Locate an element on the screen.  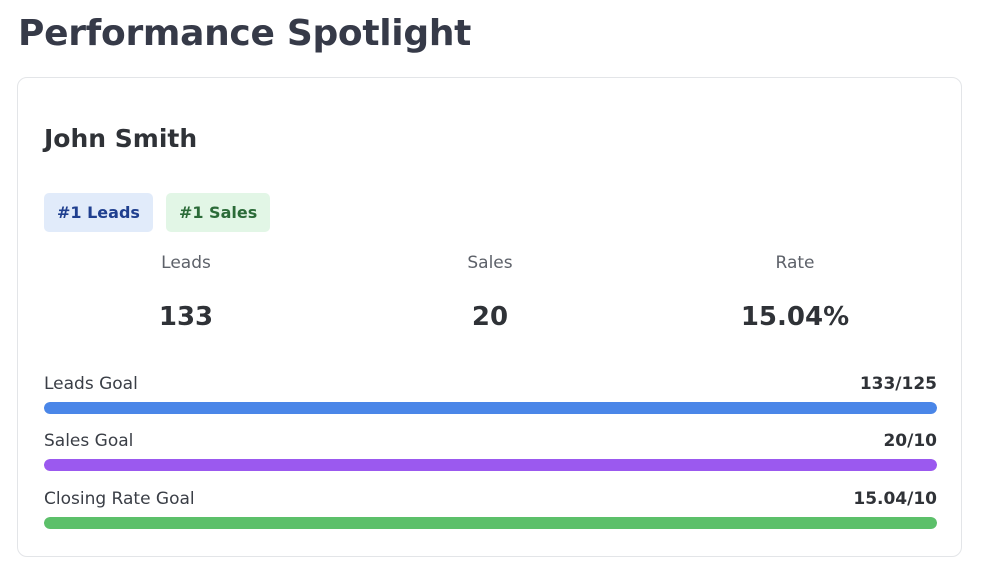
stat-leads: Leads 133 is located at coordinates (186, 292).